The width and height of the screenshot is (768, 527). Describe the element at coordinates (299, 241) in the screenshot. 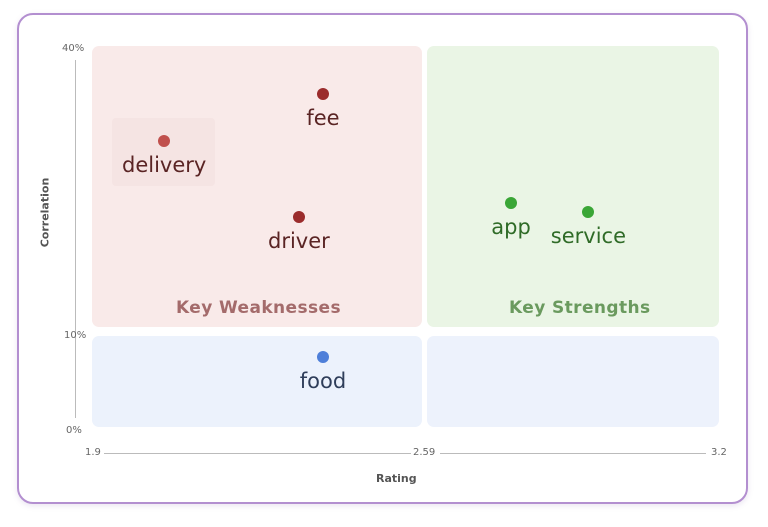

I see `data-label-driver: driver` at that location.